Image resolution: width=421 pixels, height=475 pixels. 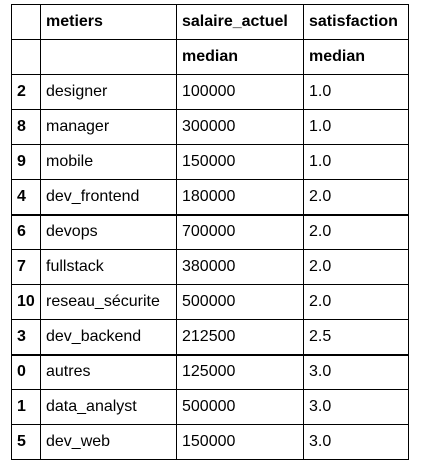 What do you see at coordinates (108, 57) in the screenshot?
I see `subheader-metiers` at bounding box center [108, 57].